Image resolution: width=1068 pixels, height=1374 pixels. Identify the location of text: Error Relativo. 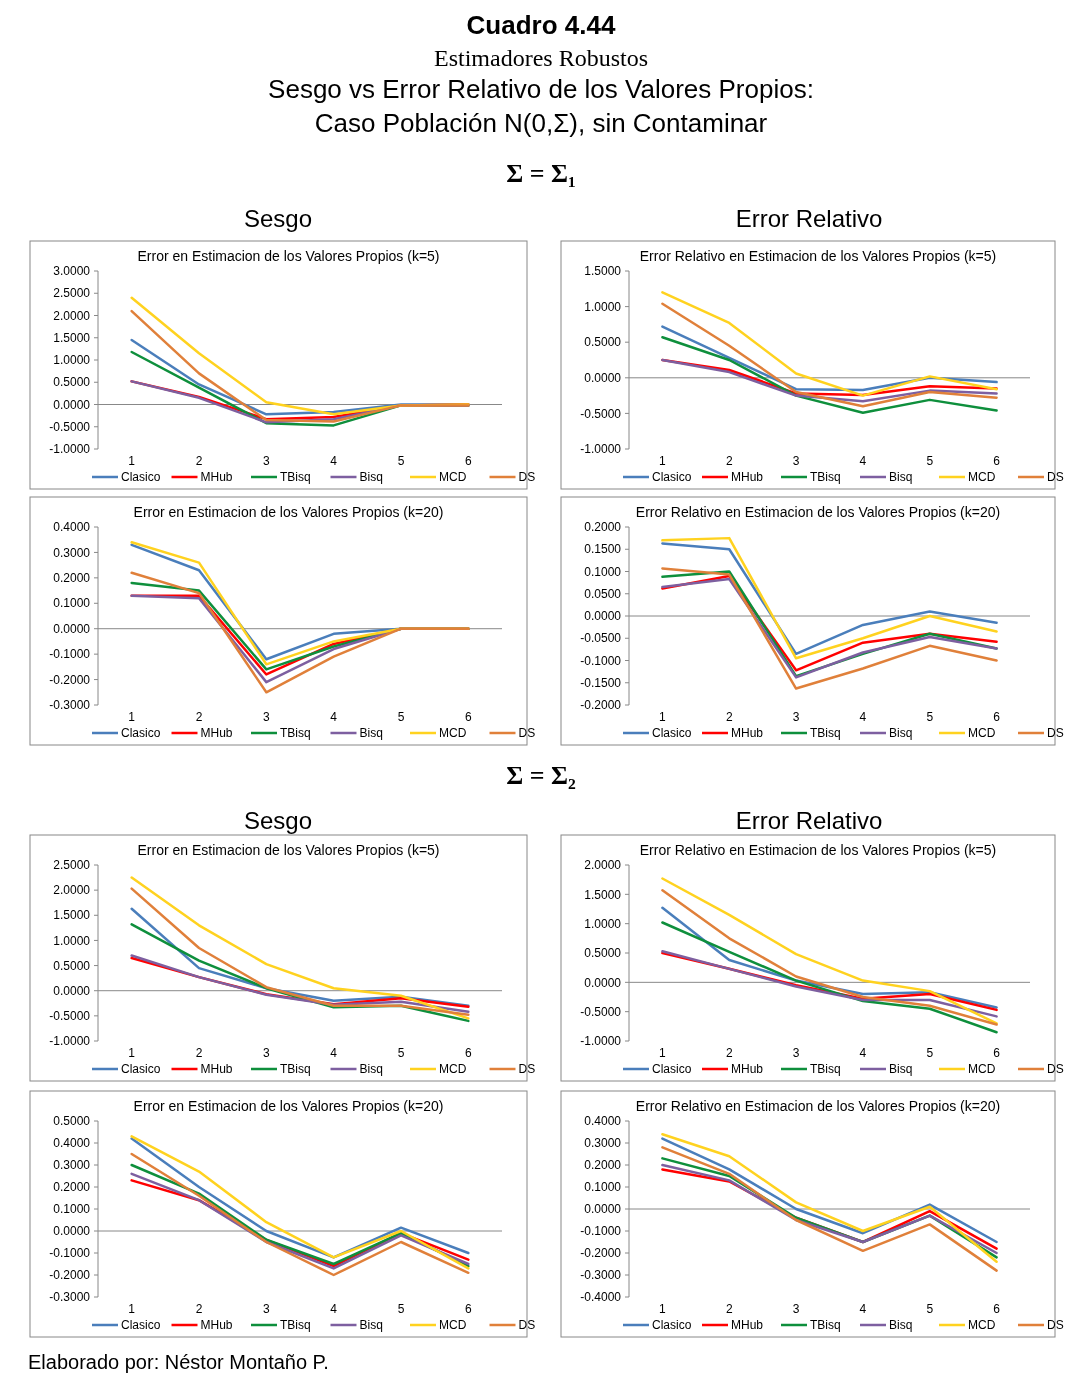
(809, 218).